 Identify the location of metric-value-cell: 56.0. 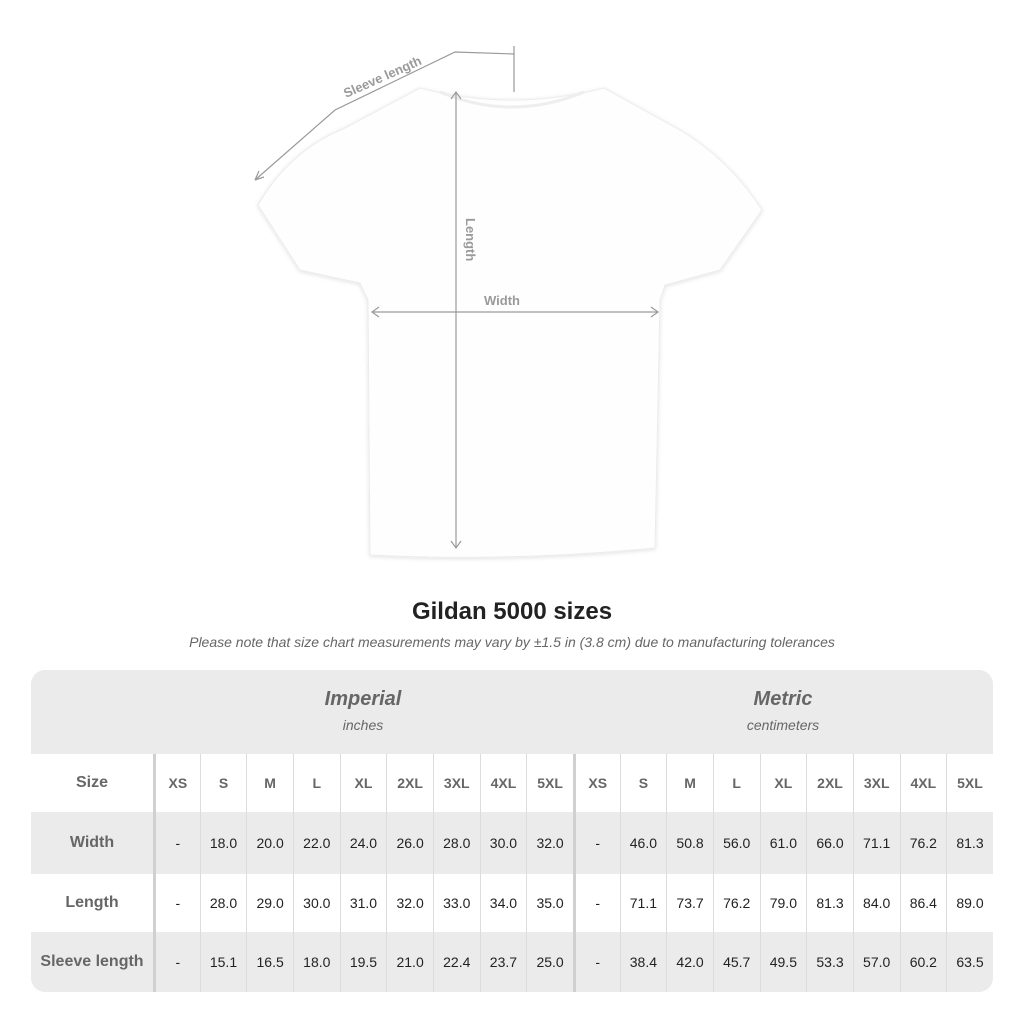
(736, 843).